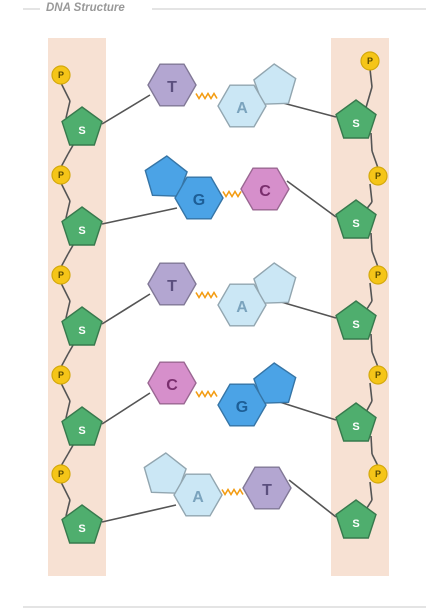 Image resolution: width=426 pixels, height=610 pixels. What do you see at coordinates (85, 8) in the screenshot?
I see `diagram-title: DNA Structure` at bounding box center [85, 8].